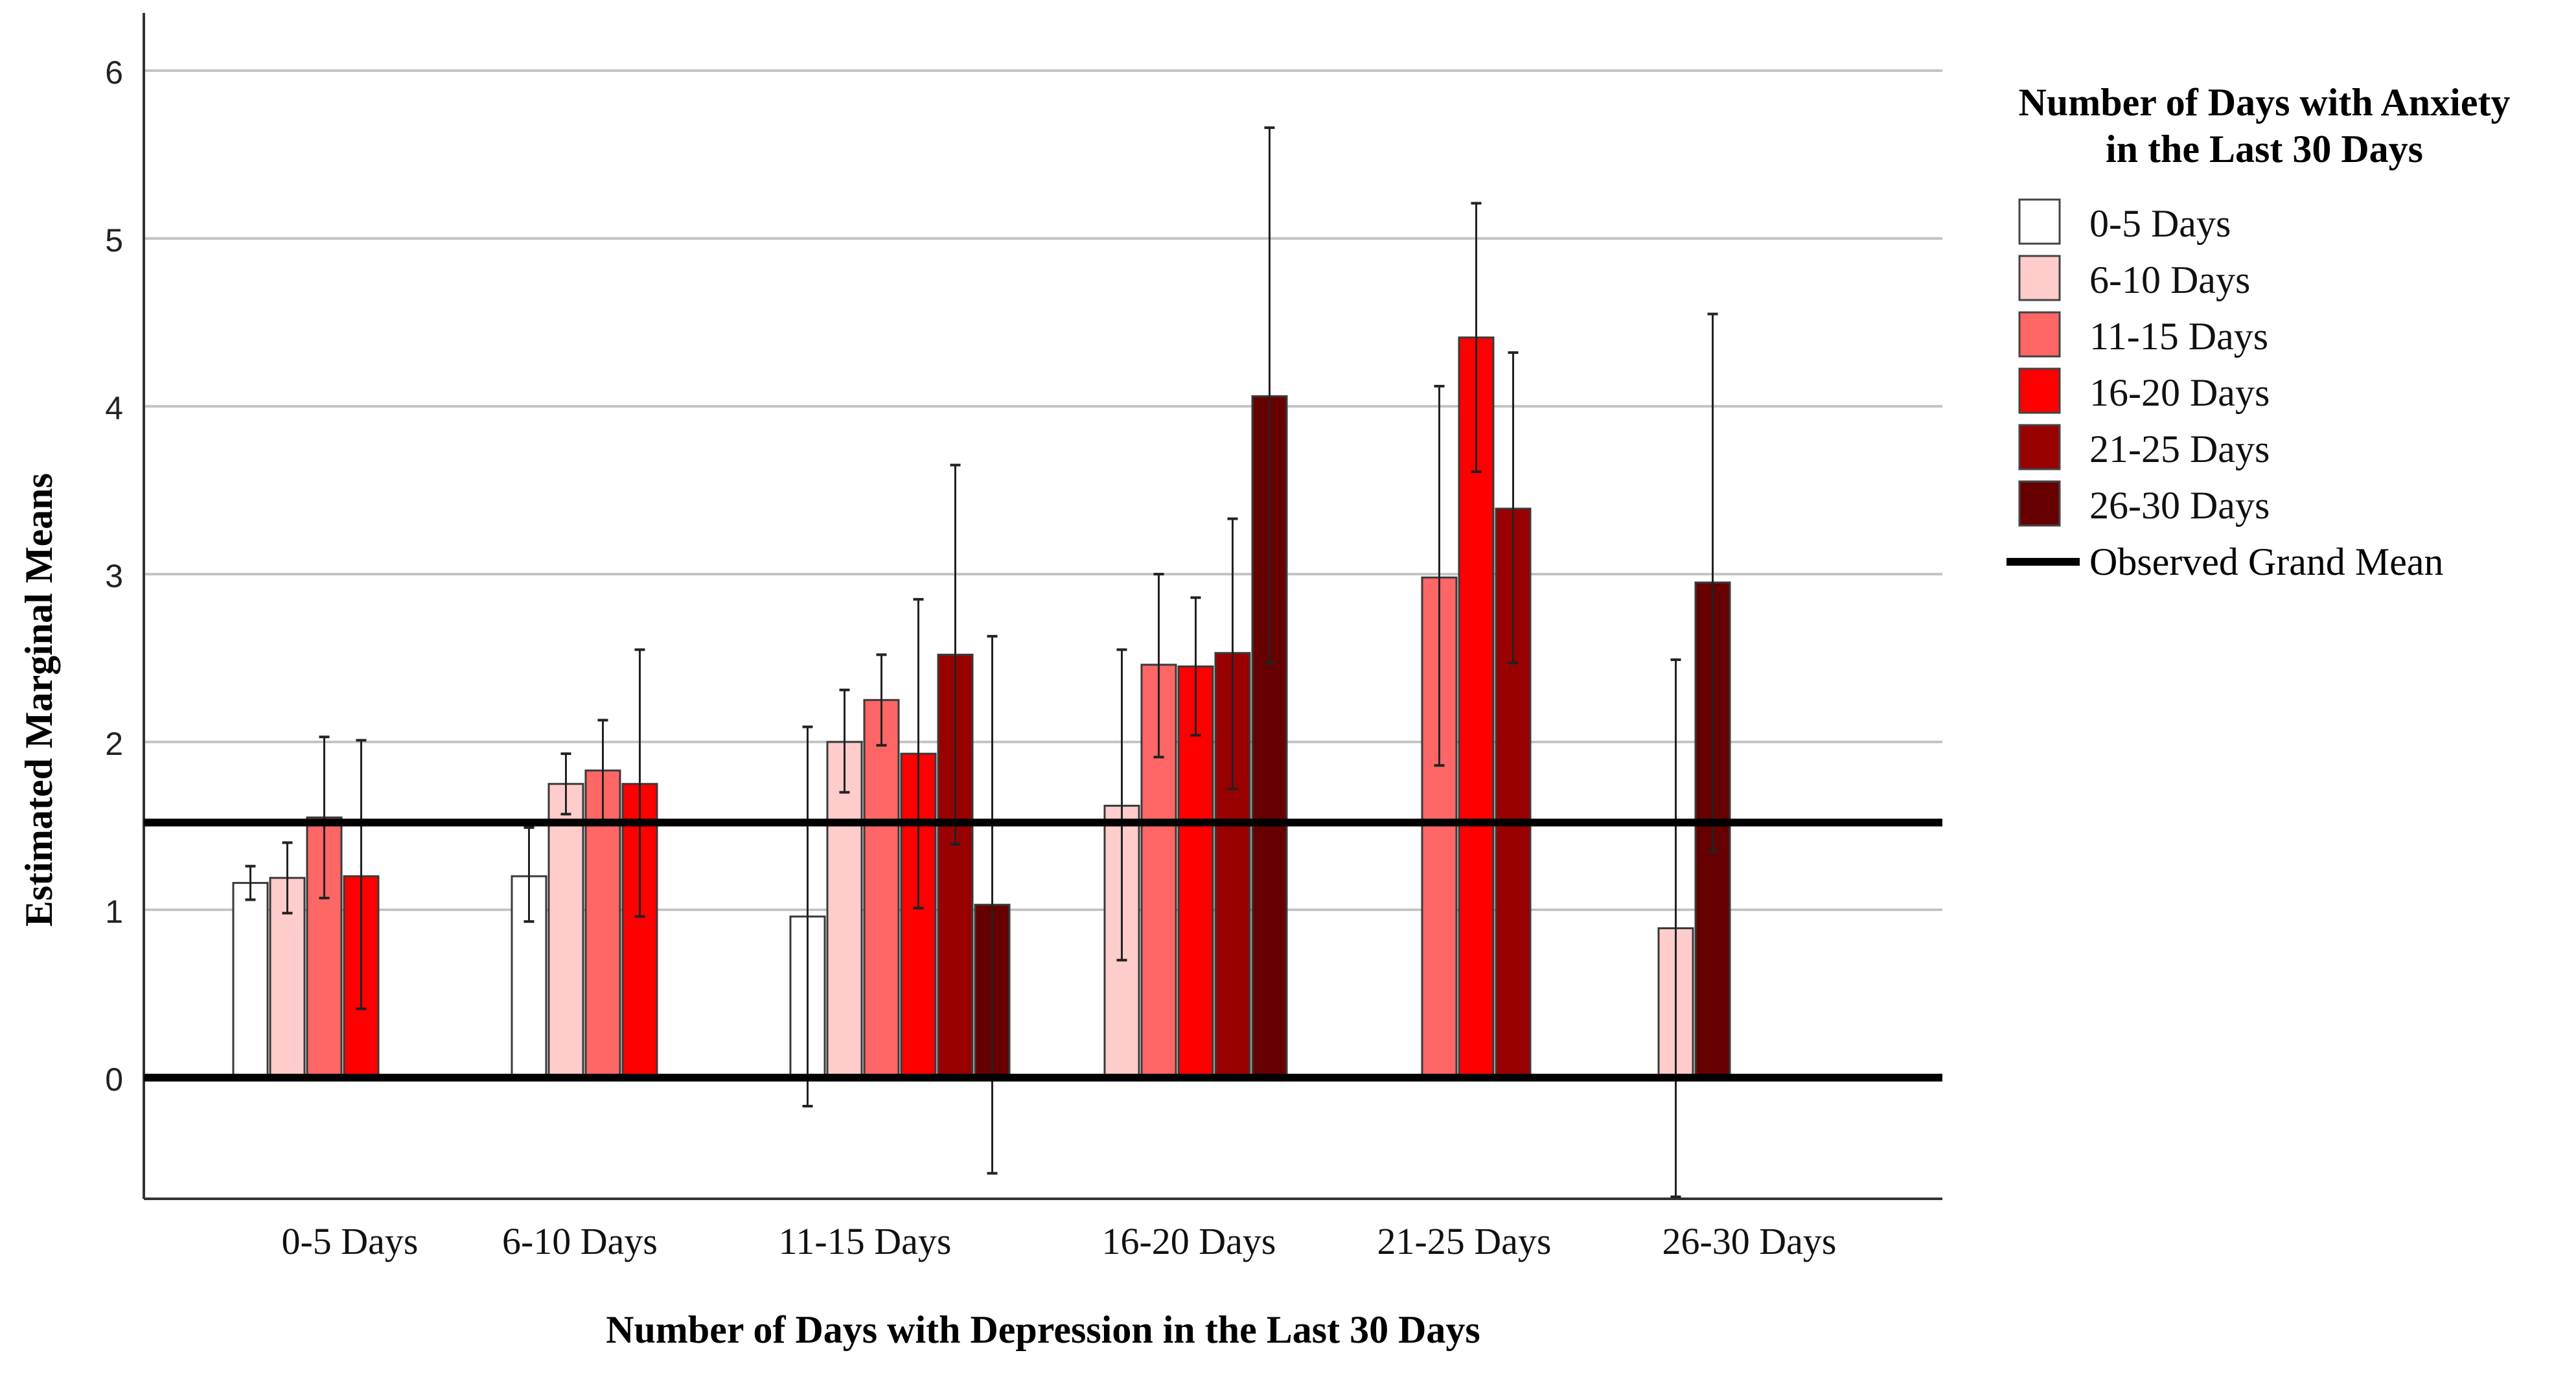 The height and width of the screenshot is (1377, 2576). I want to click on y-tick-label: 1, so click(114, 912).